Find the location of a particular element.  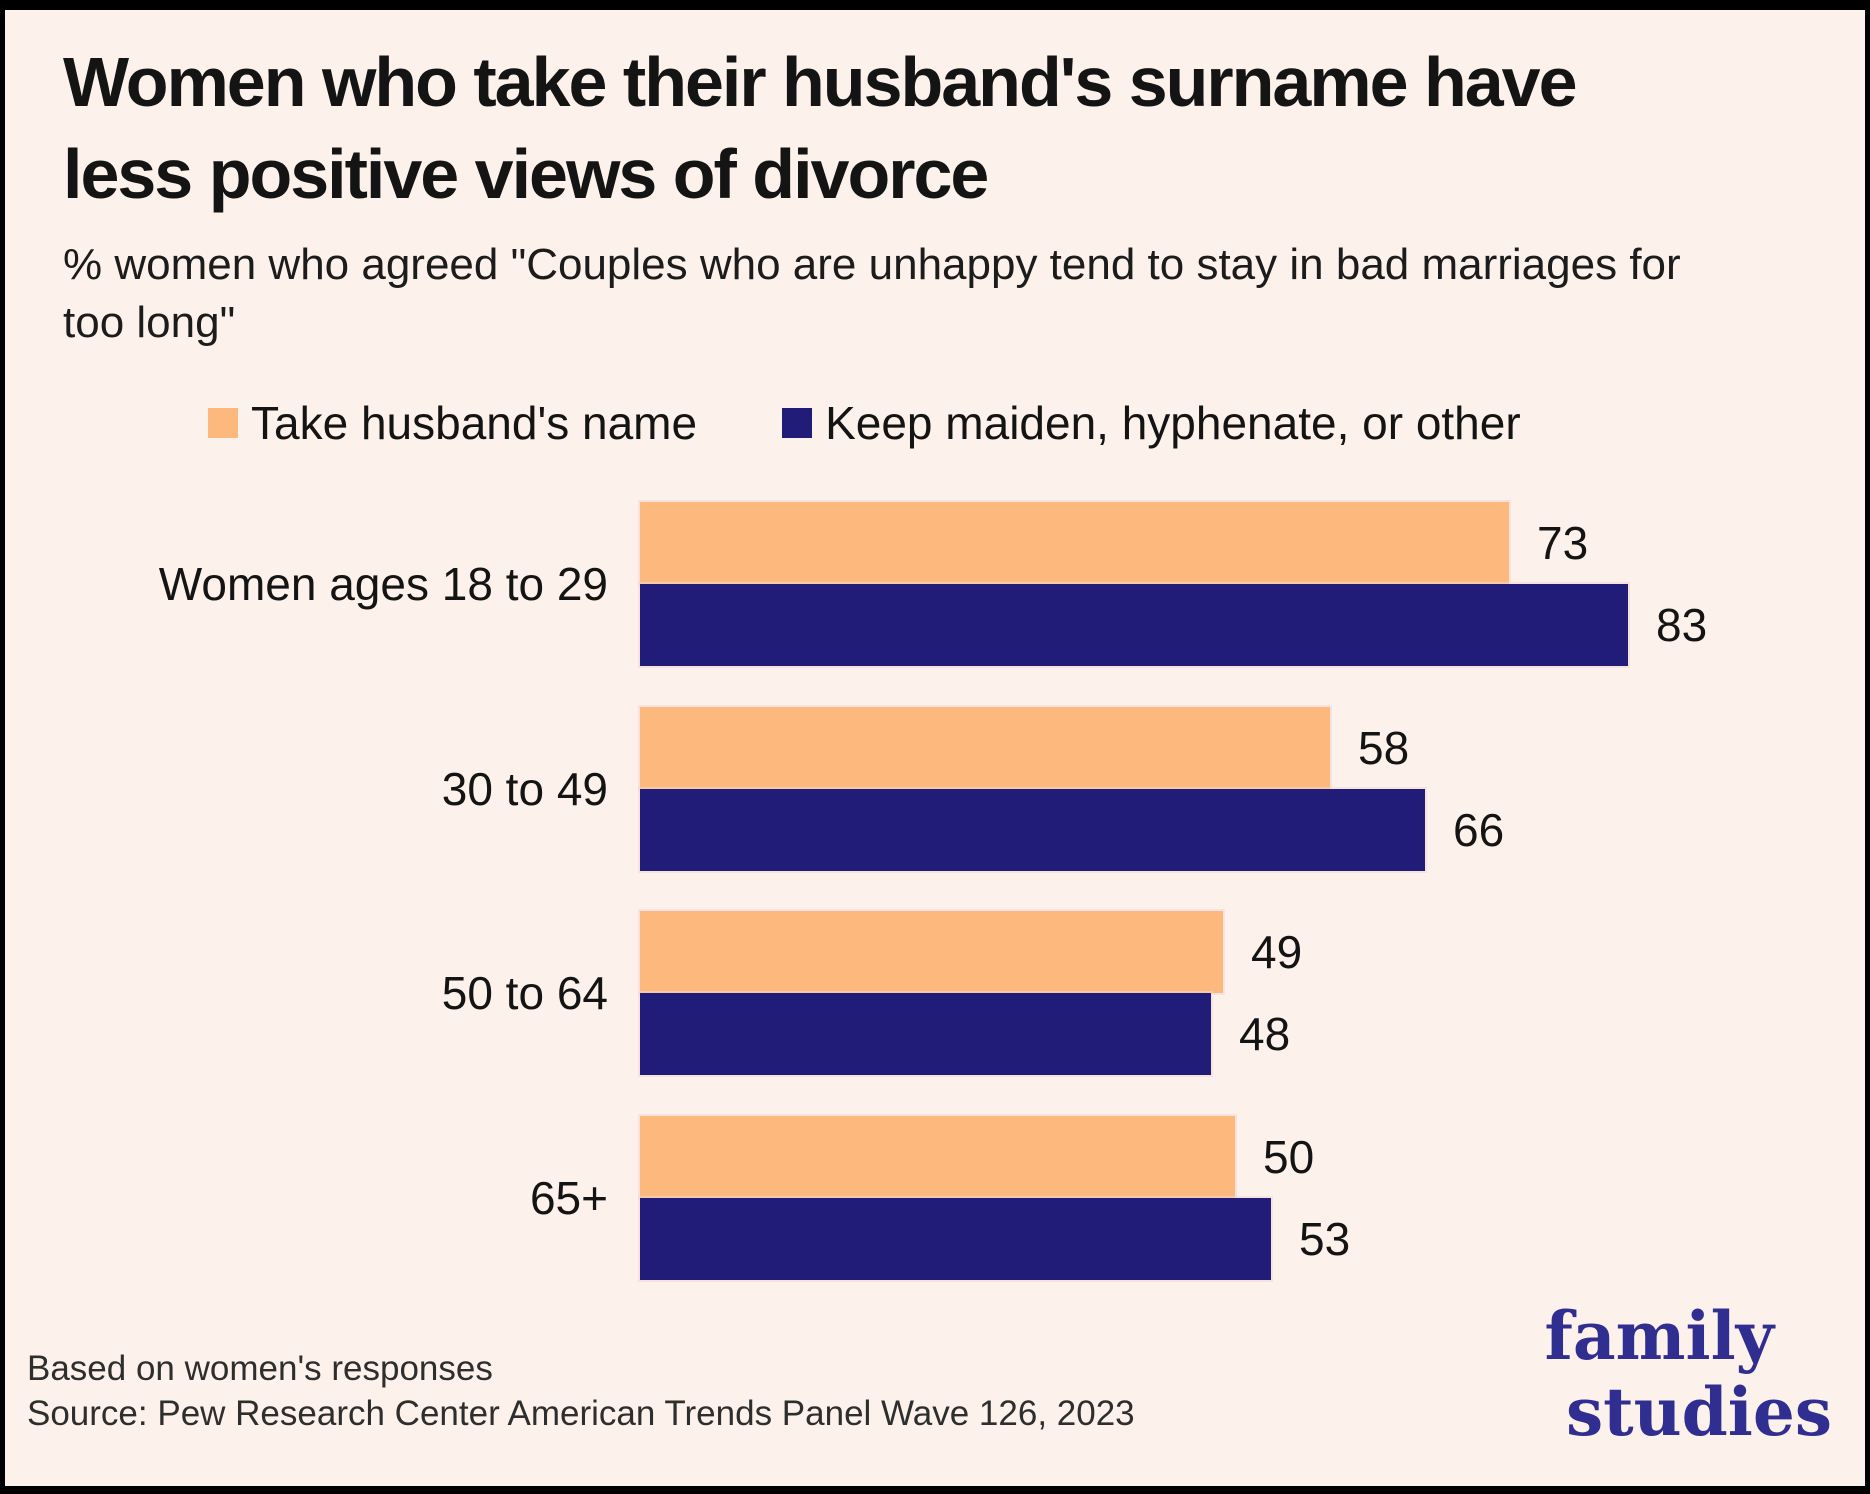

category-label: Women ages 18 to 29 is located at coordinates (383, 584).